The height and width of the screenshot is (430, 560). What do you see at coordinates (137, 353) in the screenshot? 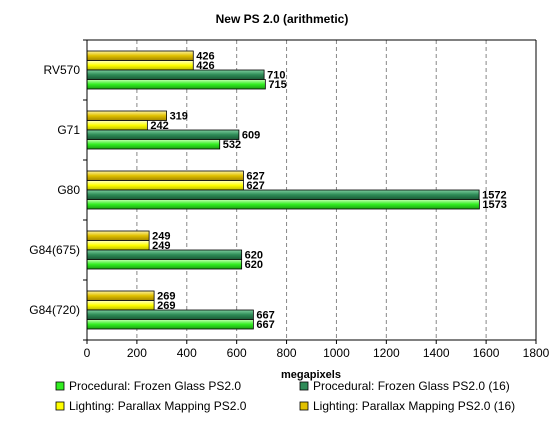
I see `x-tick-label: 200` at bounding box center [137, 353].